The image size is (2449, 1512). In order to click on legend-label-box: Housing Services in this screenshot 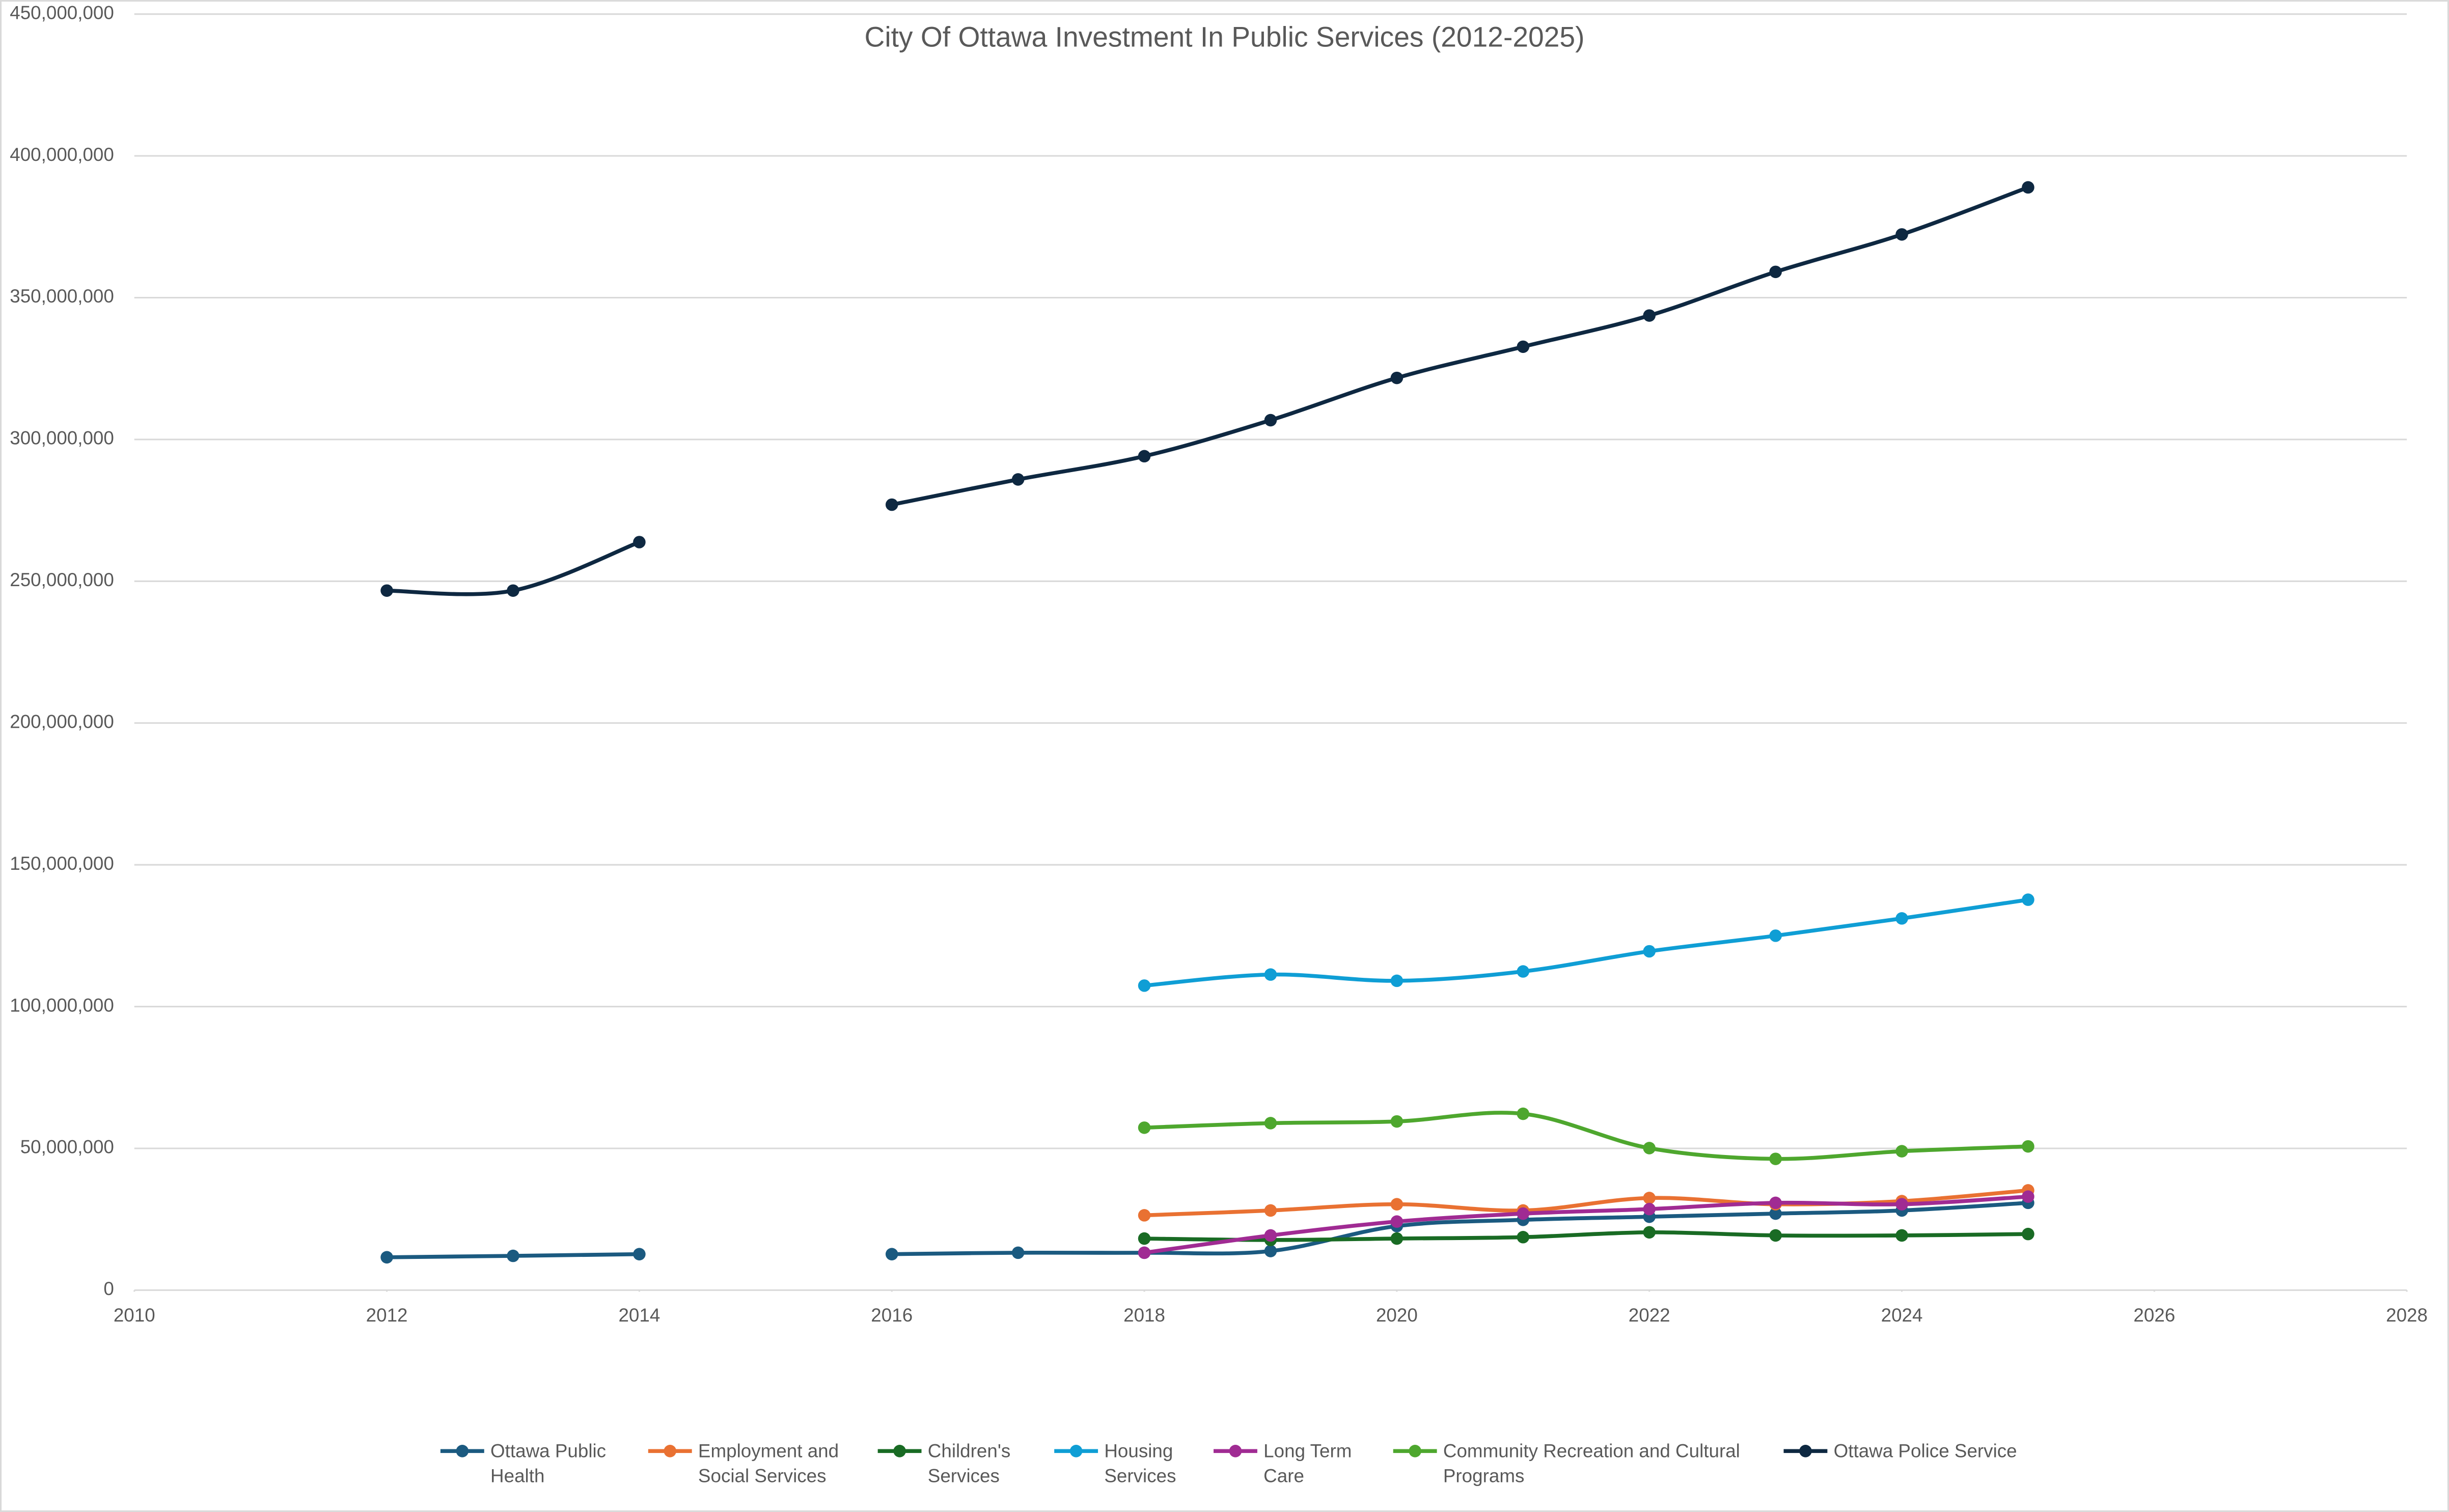, I will do `click(1140, 1463)`.